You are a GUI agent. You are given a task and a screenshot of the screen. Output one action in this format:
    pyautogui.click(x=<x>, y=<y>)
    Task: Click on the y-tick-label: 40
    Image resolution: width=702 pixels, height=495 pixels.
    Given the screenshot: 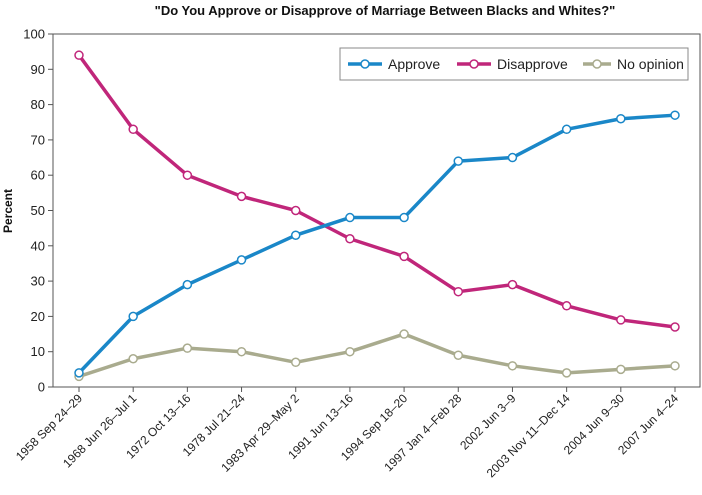 What is the action you would take?
    pyautogui.click(x=38, y=245)
    